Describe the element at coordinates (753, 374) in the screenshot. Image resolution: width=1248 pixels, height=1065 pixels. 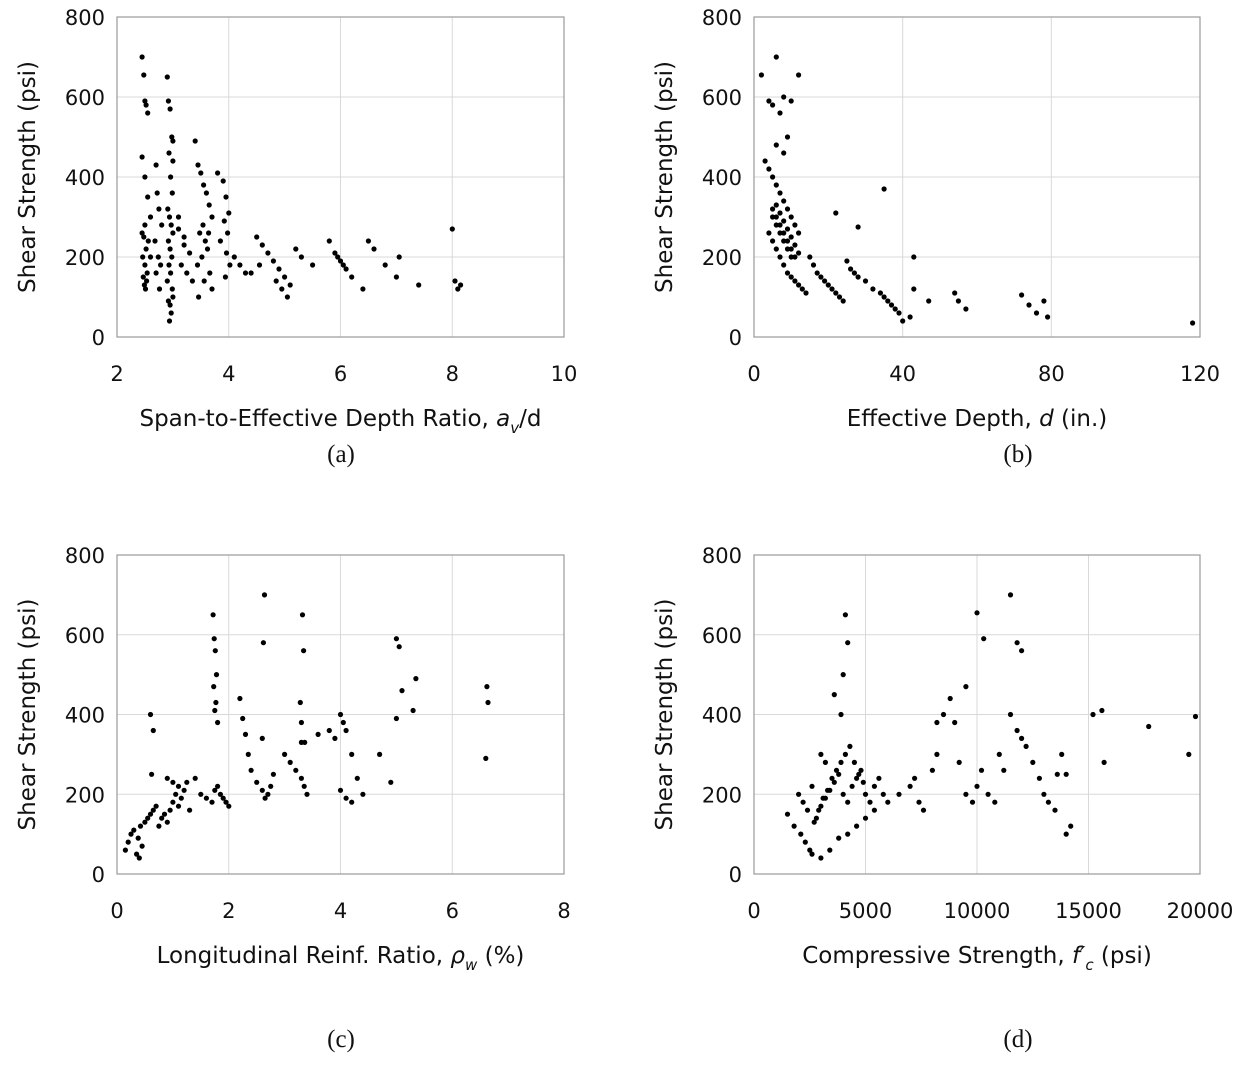
I see `x-tick-label: 0` at that location.